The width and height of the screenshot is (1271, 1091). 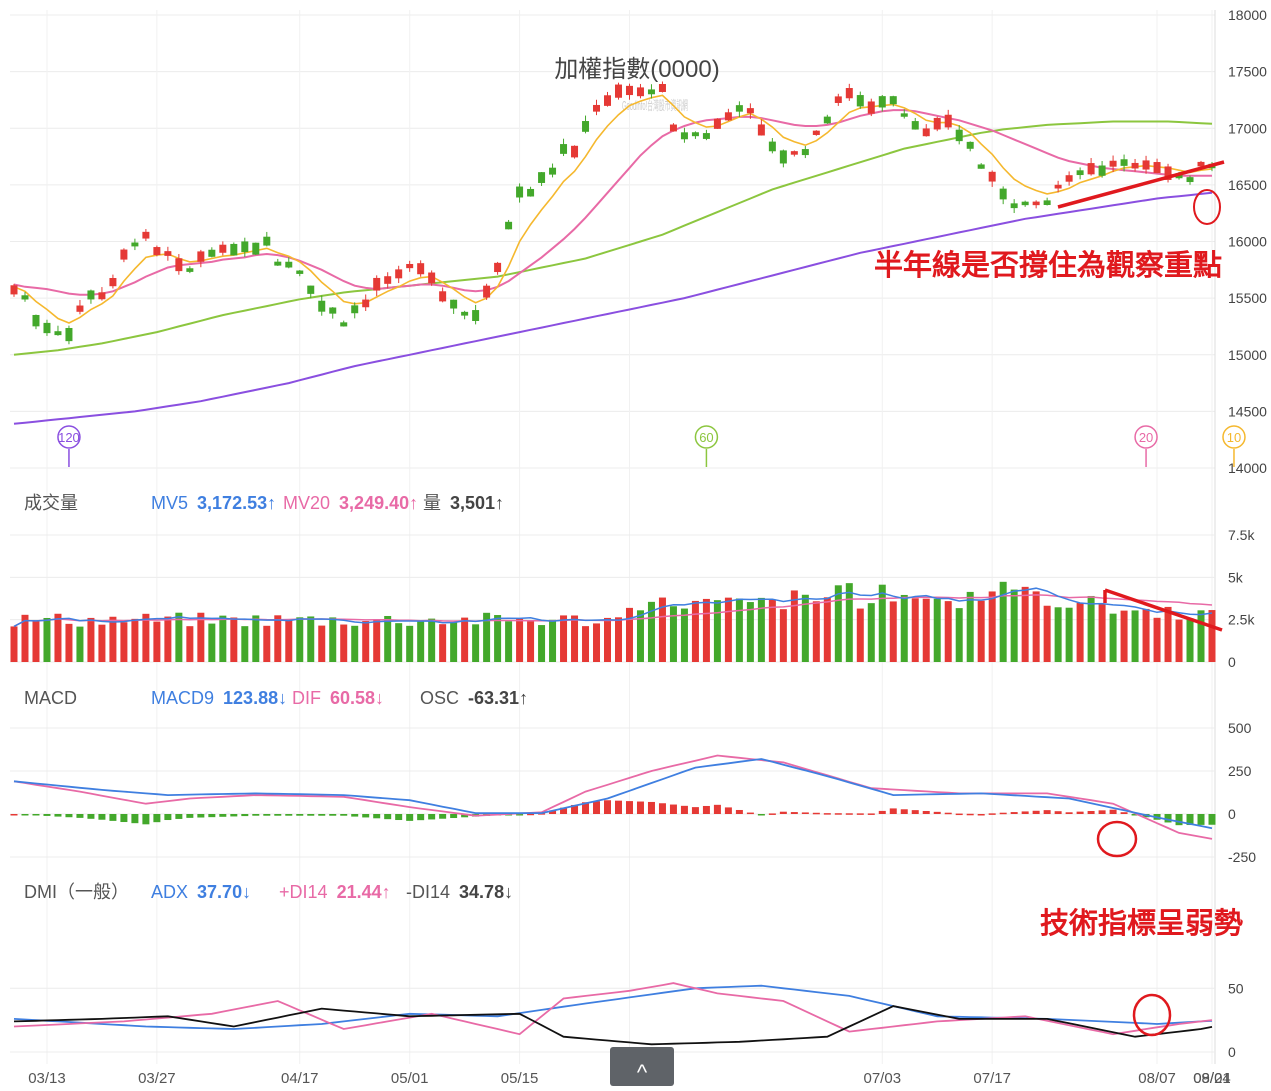 What do you see at coordinates (1240, 728) in the screenshot?
I see `macd-y-tick: 500` at bounding box center [1240, 728].